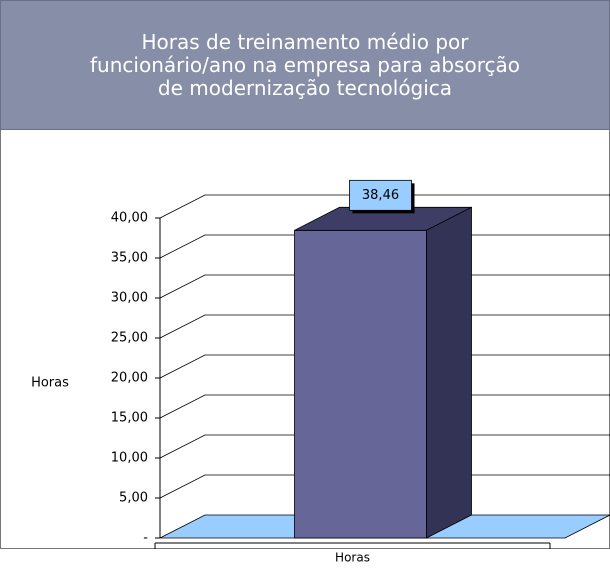  I want to click on bar, so click(360, 384).